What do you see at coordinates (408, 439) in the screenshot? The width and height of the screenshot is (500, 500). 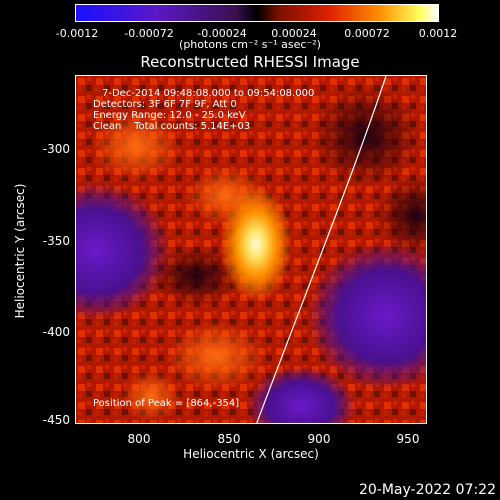 I see `x-tick-label: 950` at bounding box center [408, 439].